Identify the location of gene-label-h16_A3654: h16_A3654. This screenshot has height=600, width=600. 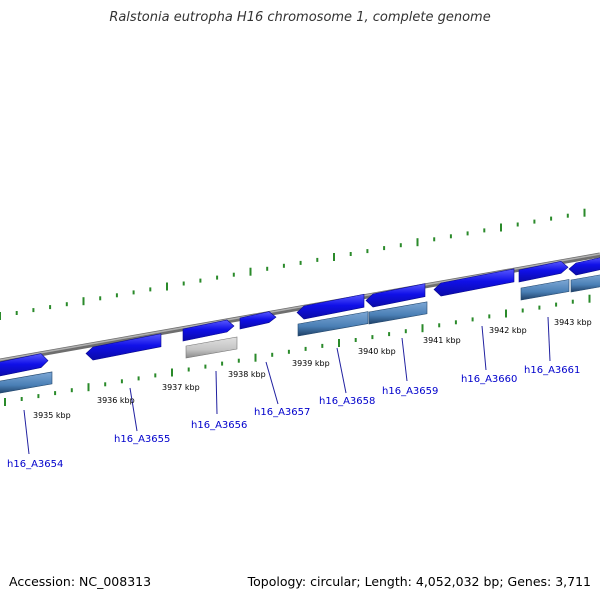
(35, 464).